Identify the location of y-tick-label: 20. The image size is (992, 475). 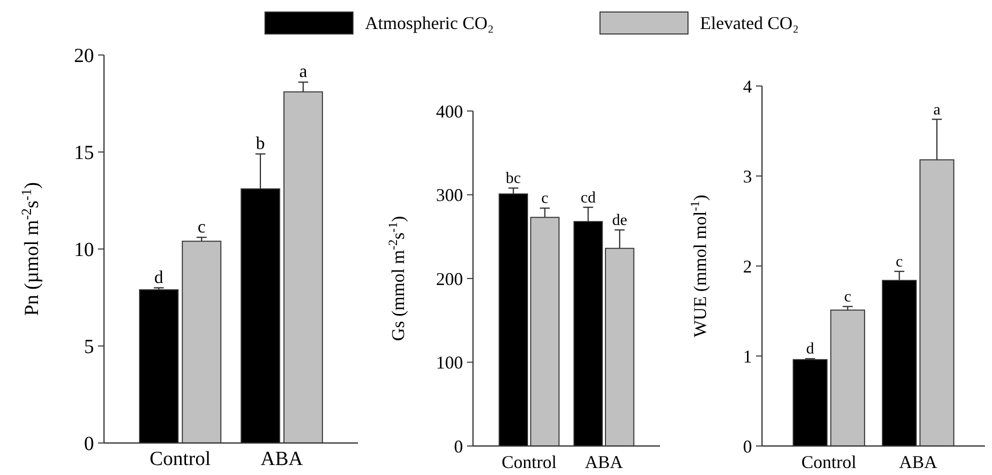
(84, 56).